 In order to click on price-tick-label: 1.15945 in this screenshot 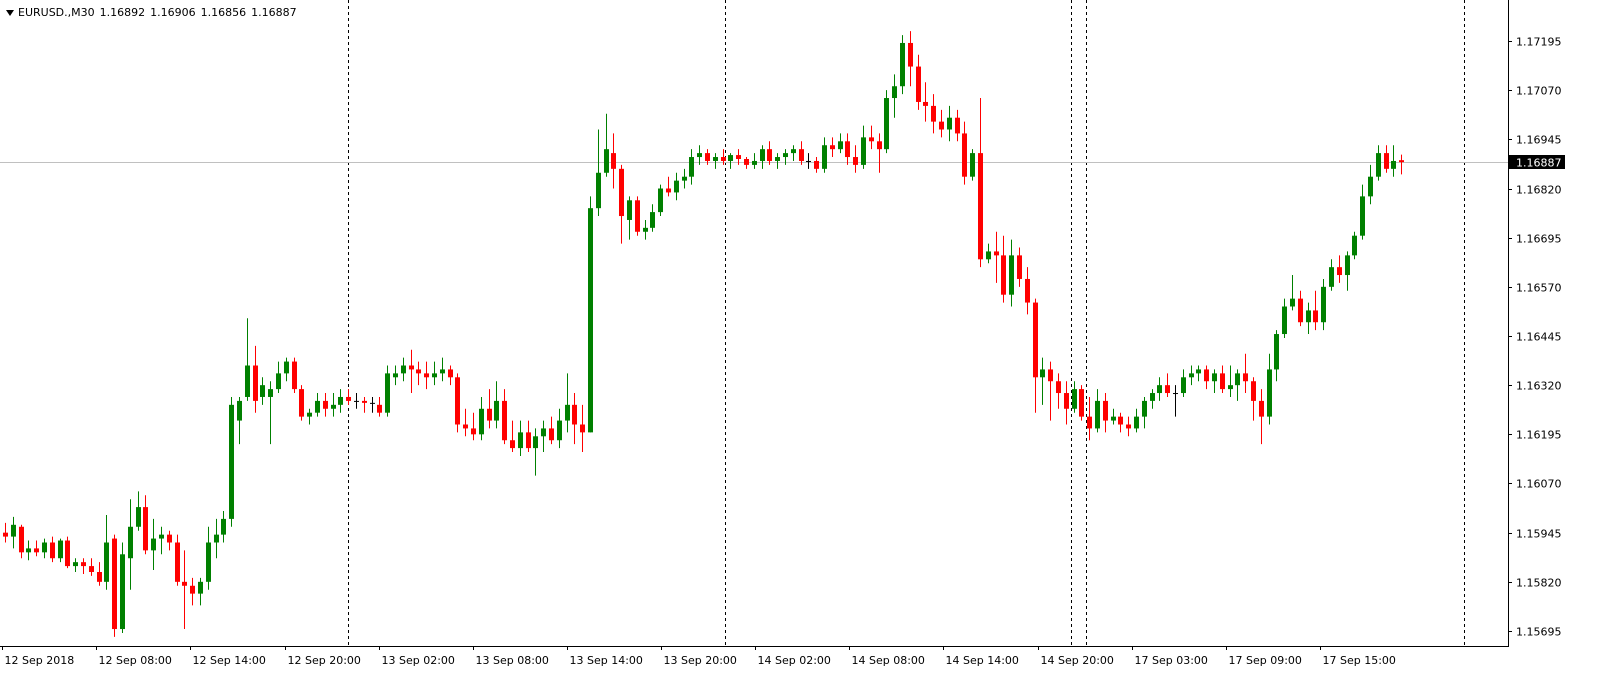, I will do `click(1539, 534)`.